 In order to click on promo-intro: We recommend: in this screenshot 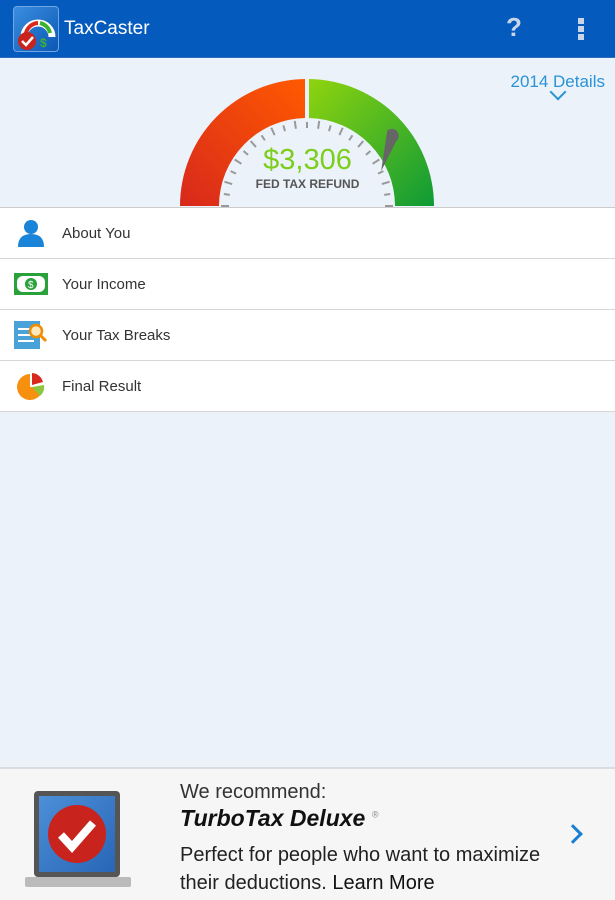, I will do `click(253, 792)`.